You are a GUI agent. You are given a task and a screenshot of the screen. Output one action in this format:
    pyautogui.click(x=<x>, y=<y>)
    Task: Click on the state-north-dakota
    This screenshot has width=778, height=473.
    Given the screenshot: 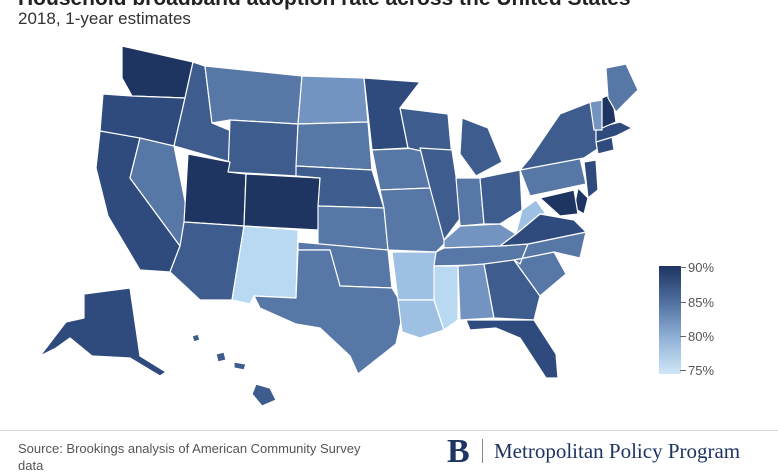 What is the action you would take?
    pyautogui.click(x=333, y=100)
    